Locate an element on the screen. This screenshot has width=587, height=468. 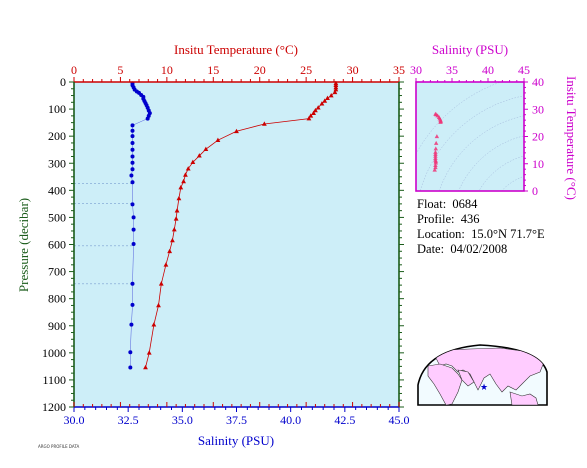
salinity-tick-label: 45.0 is located at coordinates (399, 420).